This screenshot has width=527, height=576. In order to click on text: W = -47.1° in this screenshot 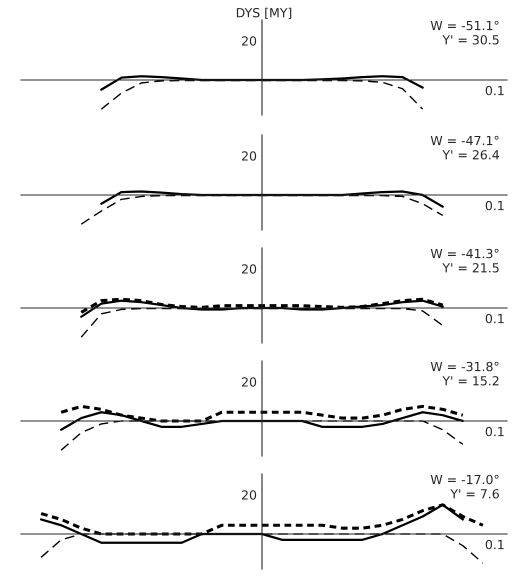, I will do `click(464, 141)`.